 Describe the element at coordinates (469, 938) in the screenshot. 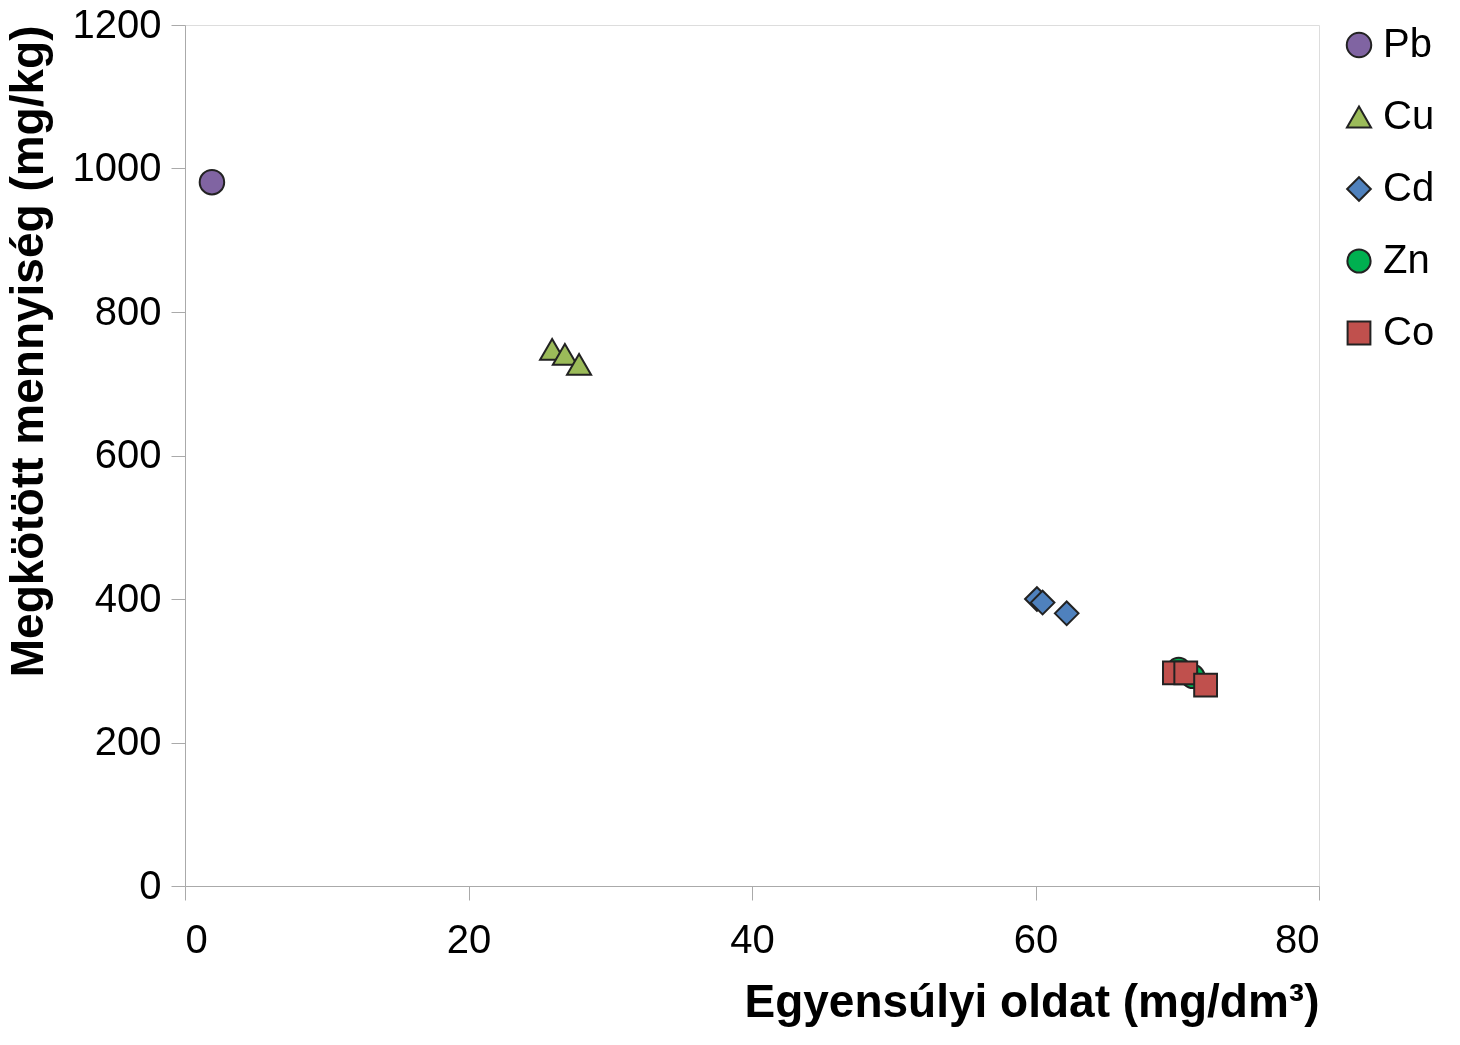

I see `x-tick-label: 20` at that location.